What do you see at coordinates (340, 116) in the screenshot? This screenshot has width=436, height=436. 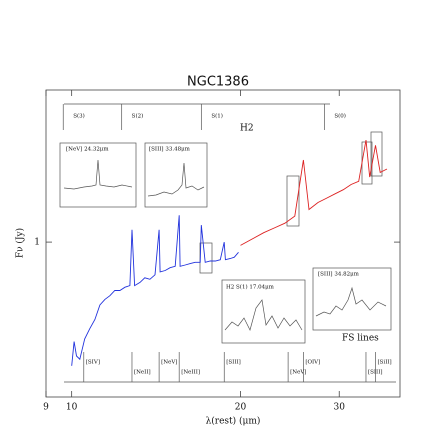 I see `h2-line-label: S(0)` at bounding box center [340, 116].